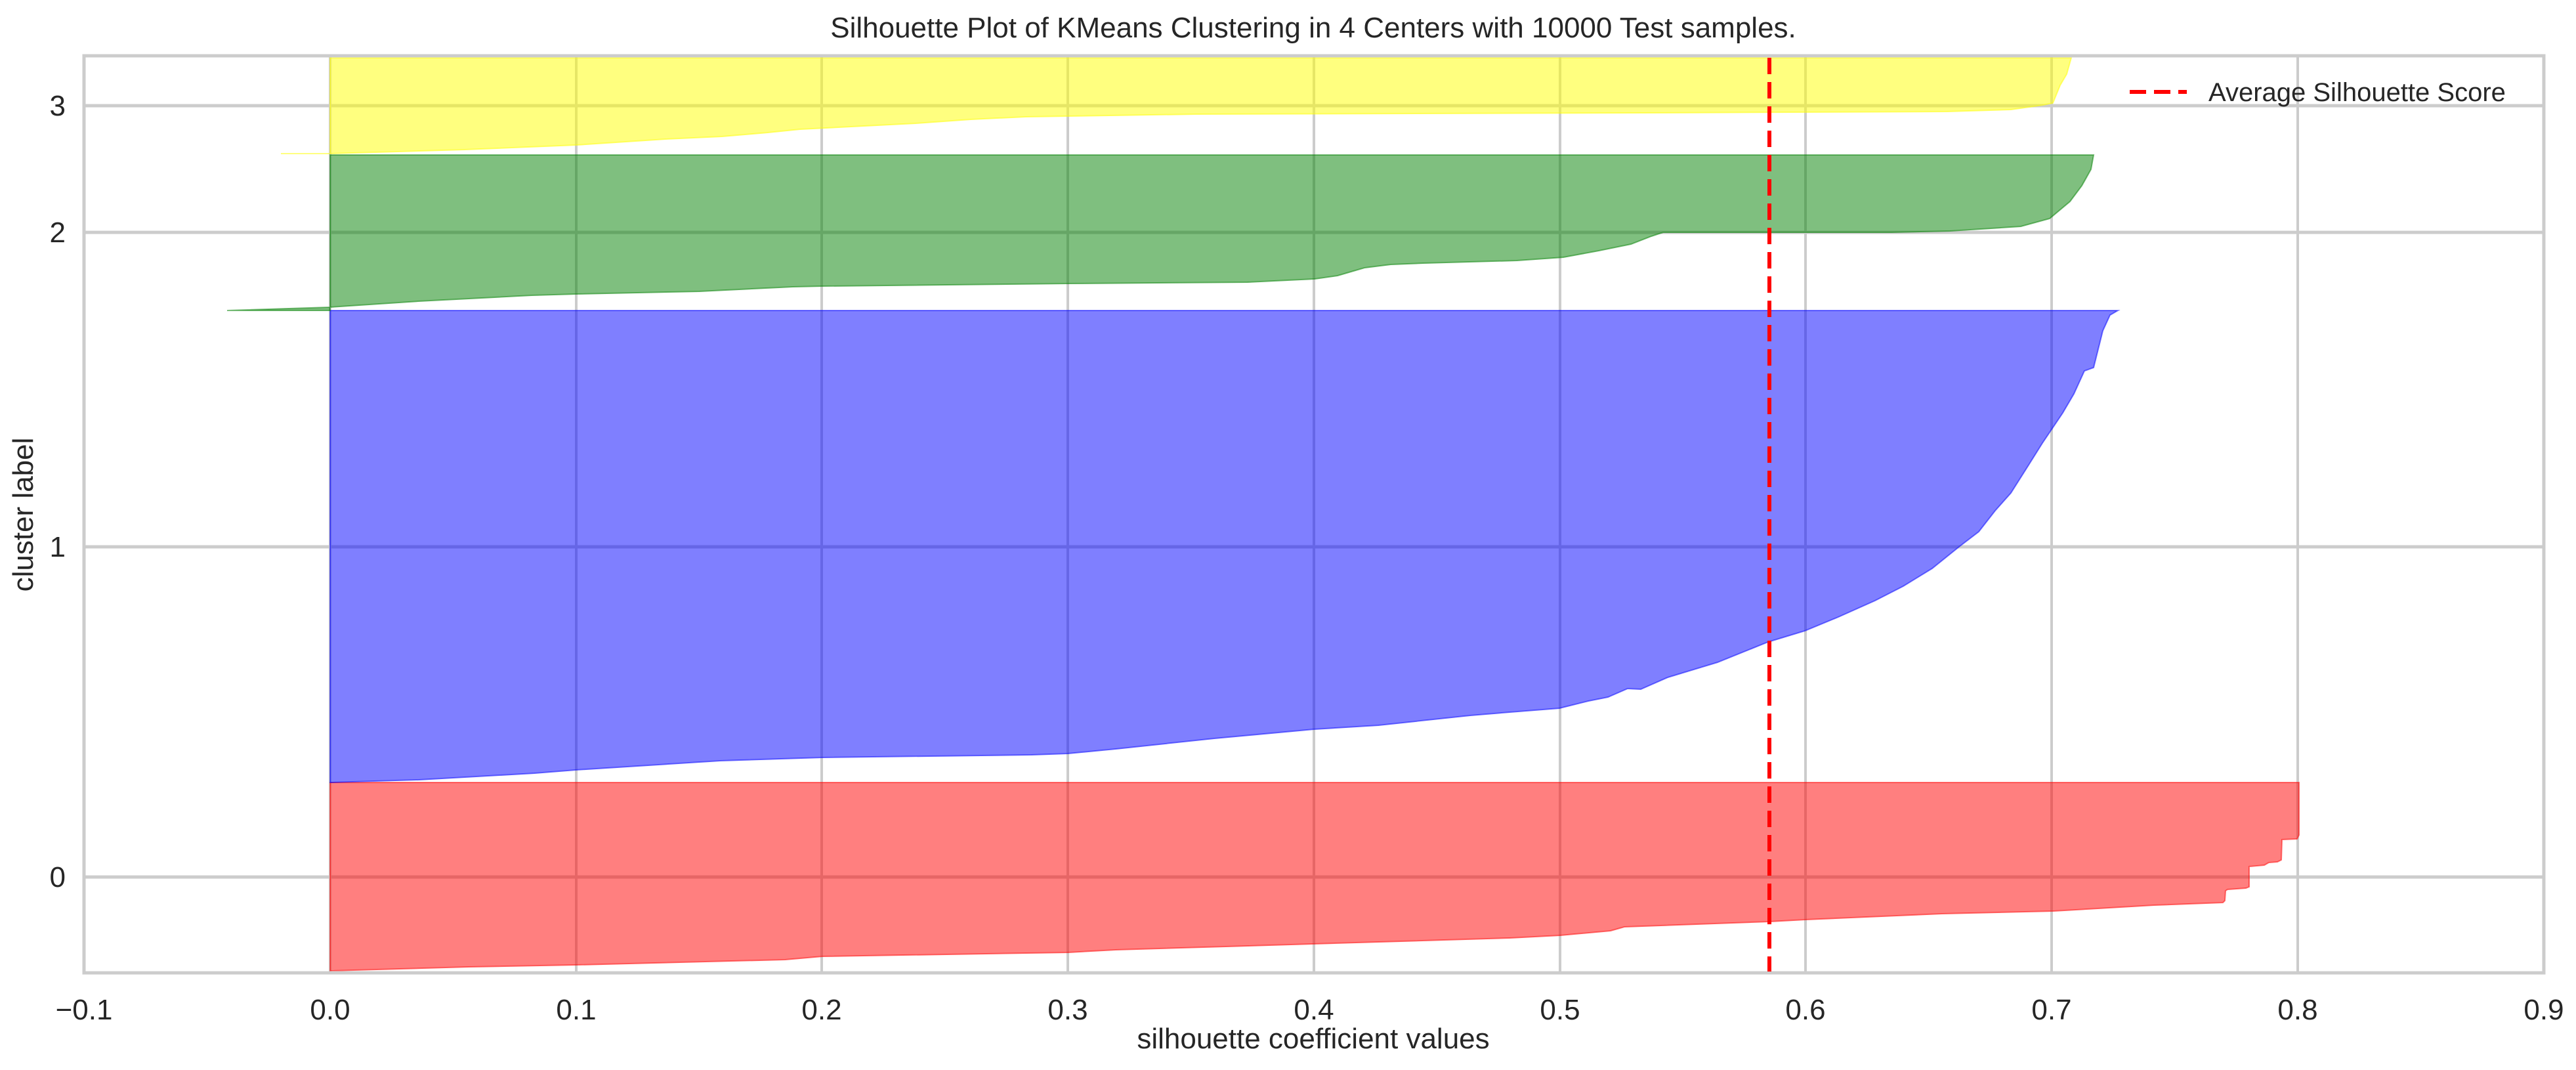 The width and height of the screenshot is (2576, 1070). I want to click on legend-label: Average Silhouette Score, so click(2357, 92).